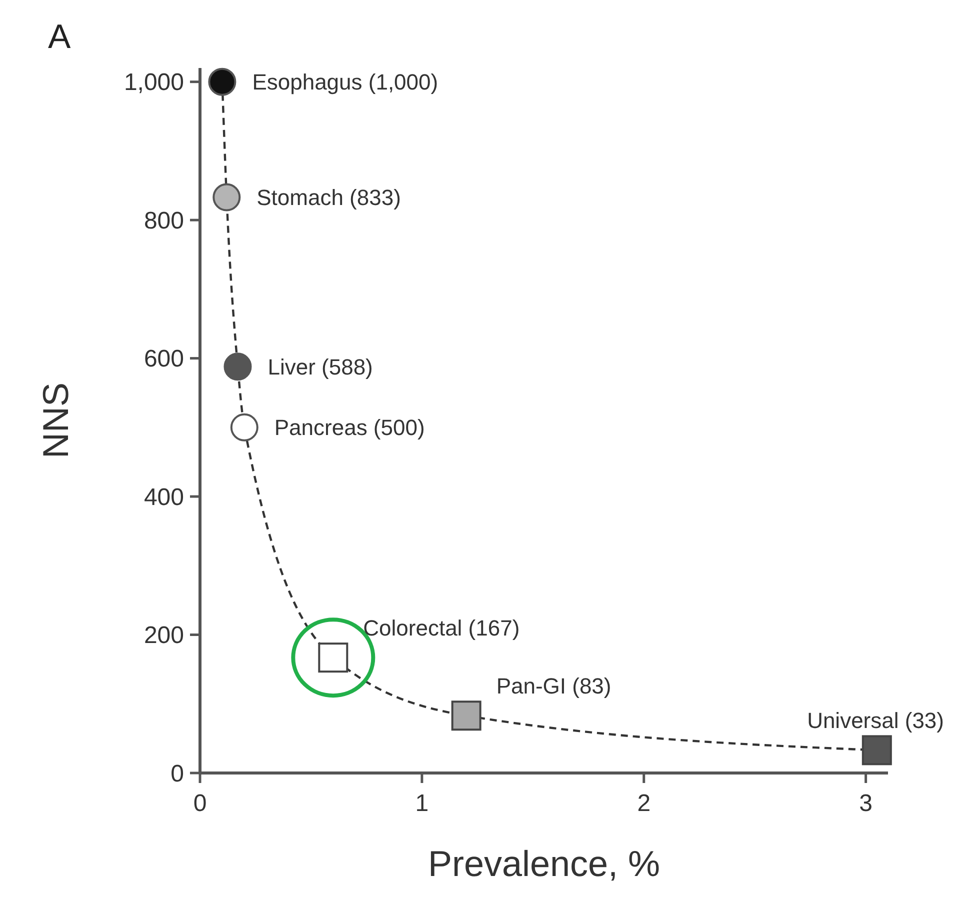  What do you see at coordinates (177, 774) in the screenshot?
I see `y-tick-label: 0` at bounding box center [177, 774].